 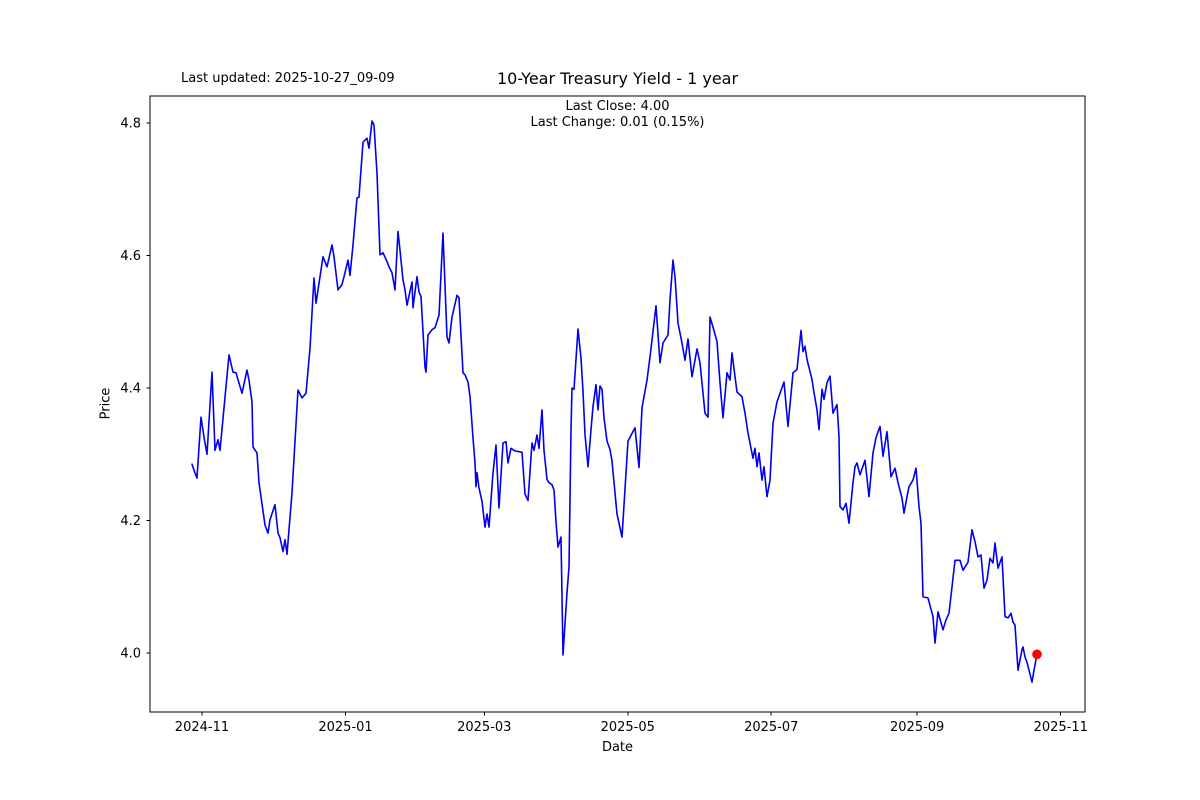 What do you see at coordinates (130, 654) in the screenshot?
I see `y-tick-label: 4.0` at bounding box center [130, 654].